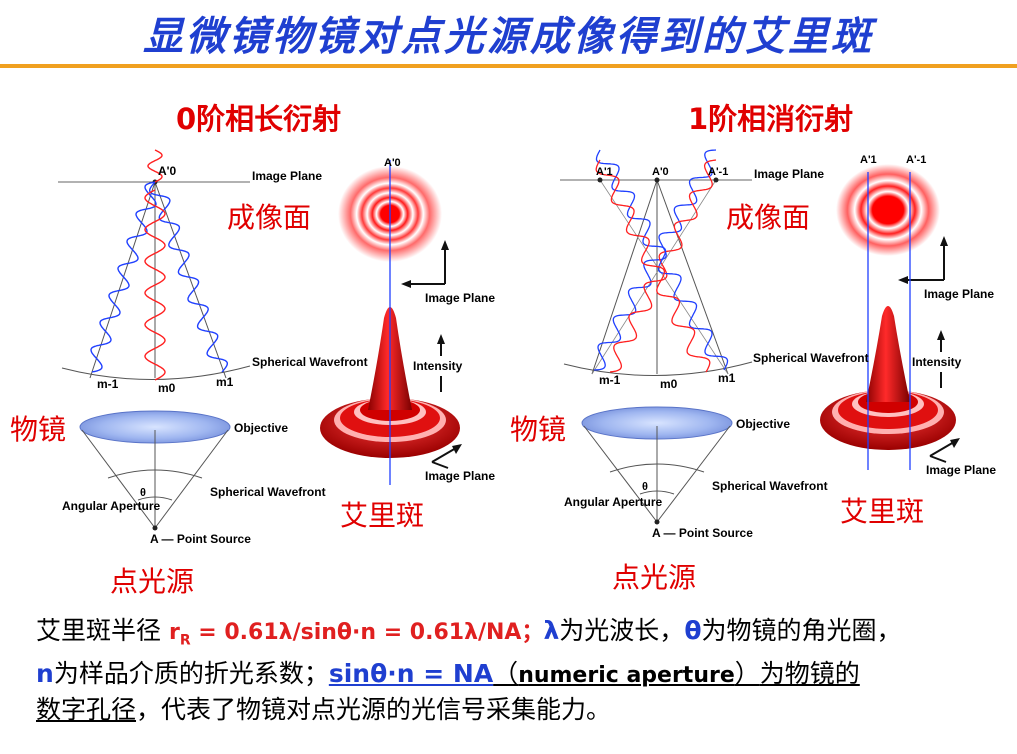 The height and width of the screenshot is (754, 1017). I want to click on left-source-cn: 点光源, so click(152, 581).